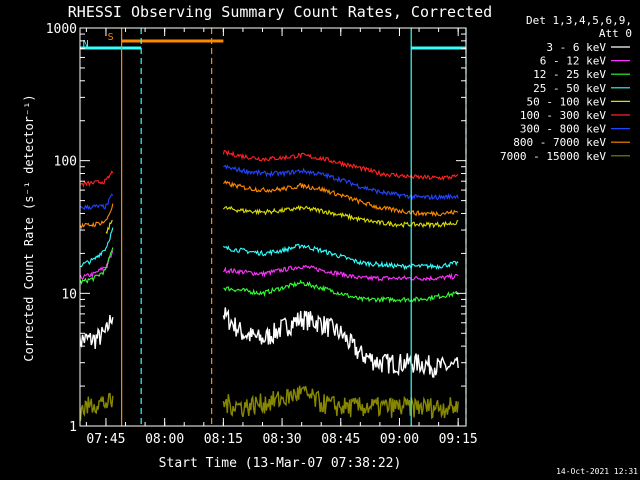 This screenshot has width=640, height=480. What do you see at coordinates (567, 101) in the screenshot?
I see `legend-label-50-100-kev: 50 - 100 keV` at bounding box center [567, 101].